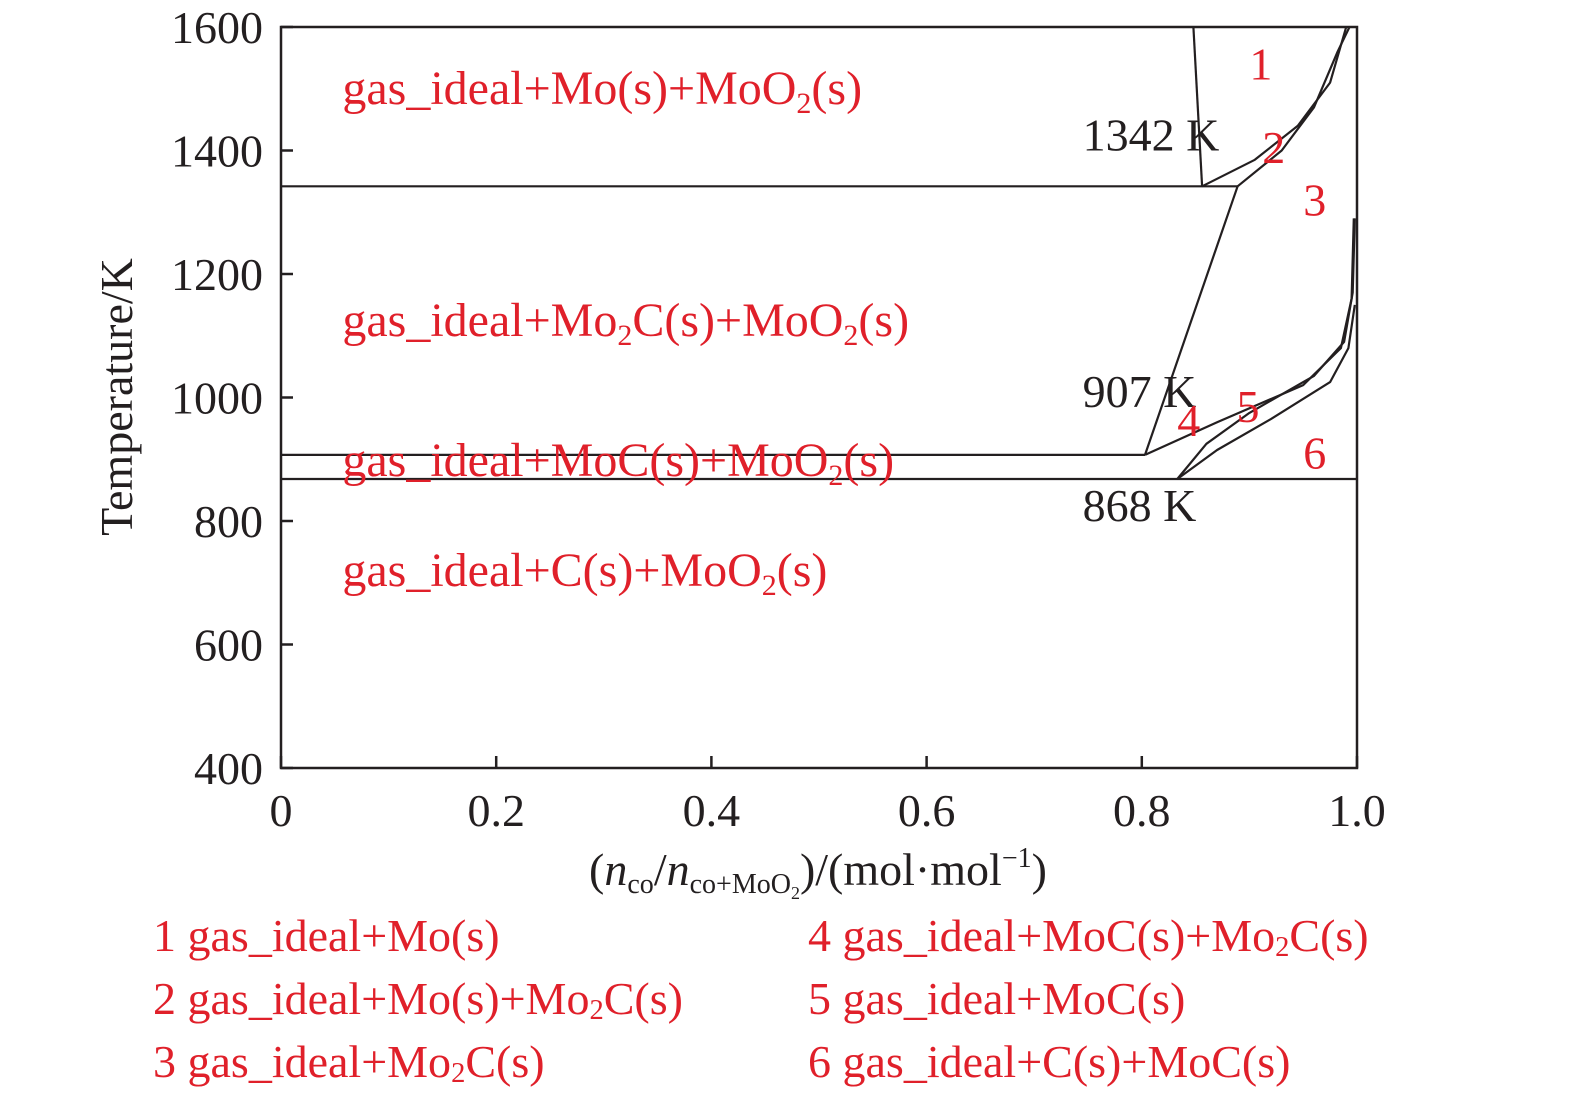 Image resolution: width=1575 pixels, height=1115 pixels. Describe the element at coordinates (1314, 199) in the screenshot. I see `region-number-label: 3` at that location.